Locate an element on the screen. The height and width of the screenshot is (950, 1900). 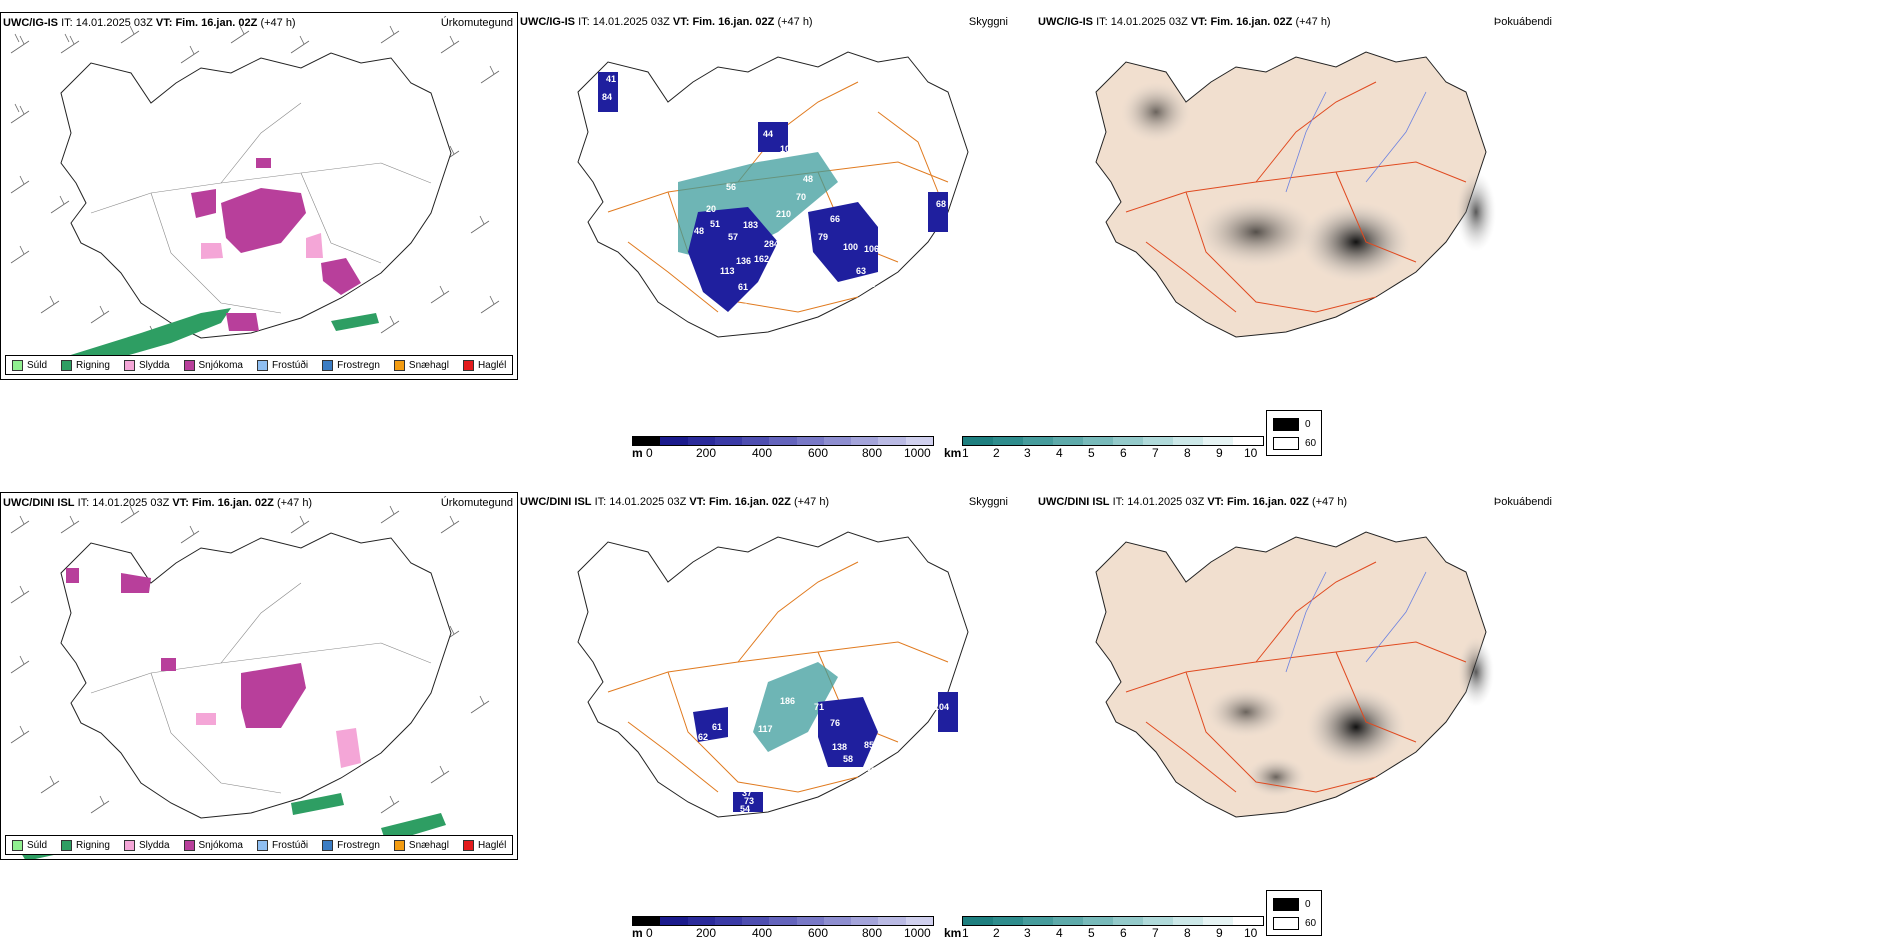
cloud-label: 58 is located at coordinates (848, 759).